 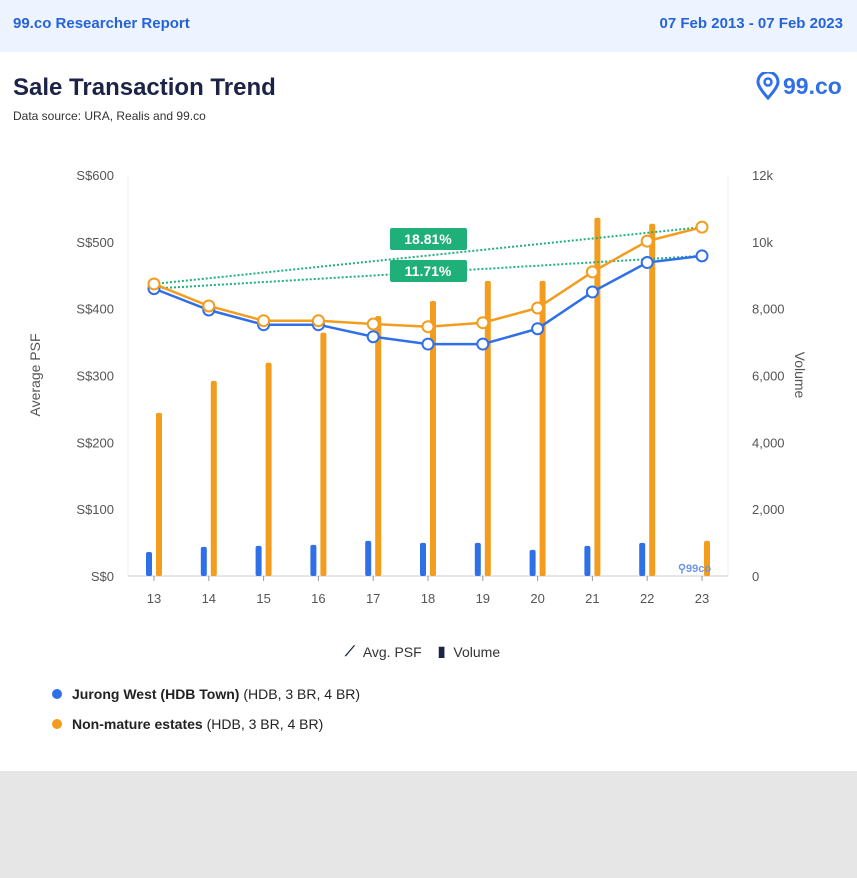 What do you see at coordinates (483, 598) in the screenshot?
I see `x-tick-label: 19` at bounding box center [483, 598].